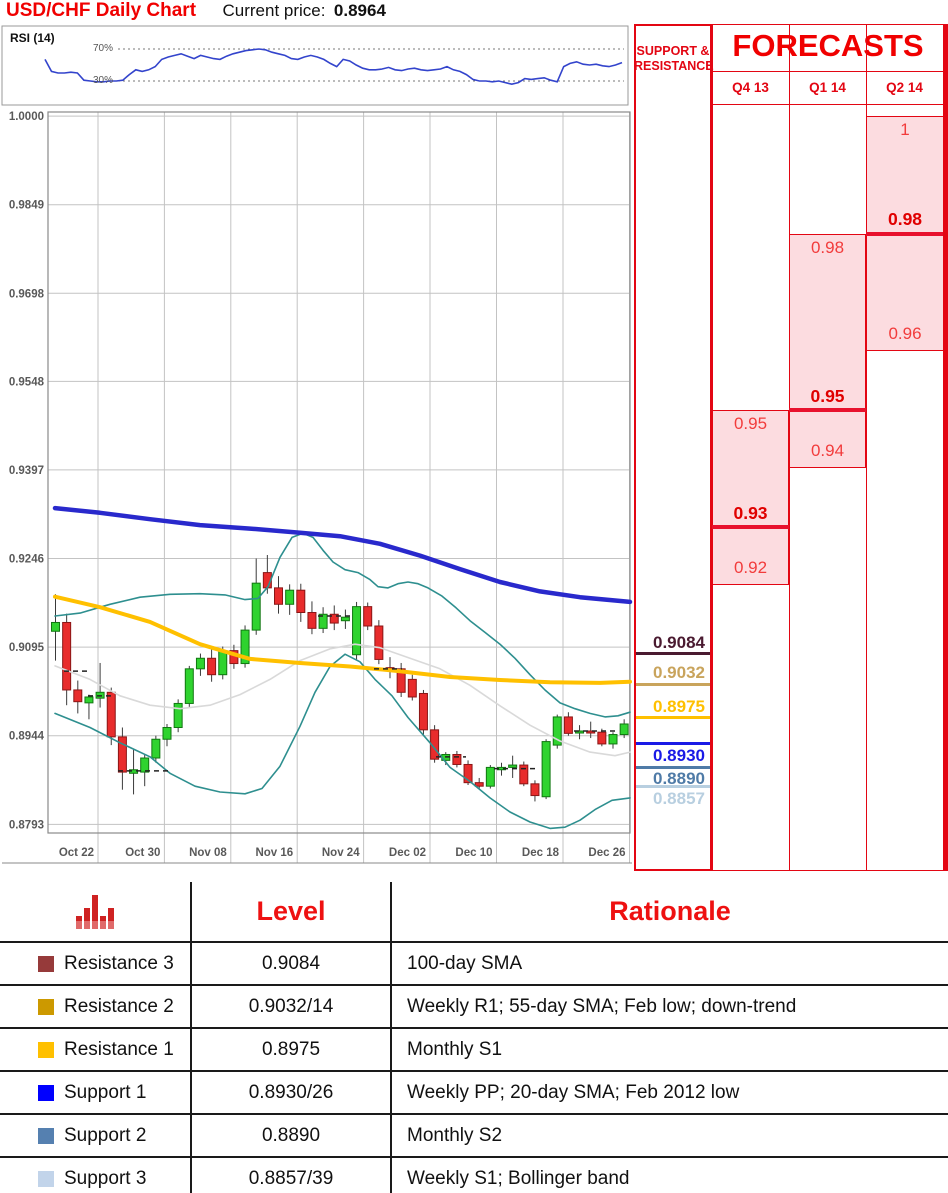 The height and width of the screenshot is (1193, 948). What do you see at coordinates (291, 1049) in the screenshot?
I see `level-value: 0.8975` at bounding box center [291, 1049].